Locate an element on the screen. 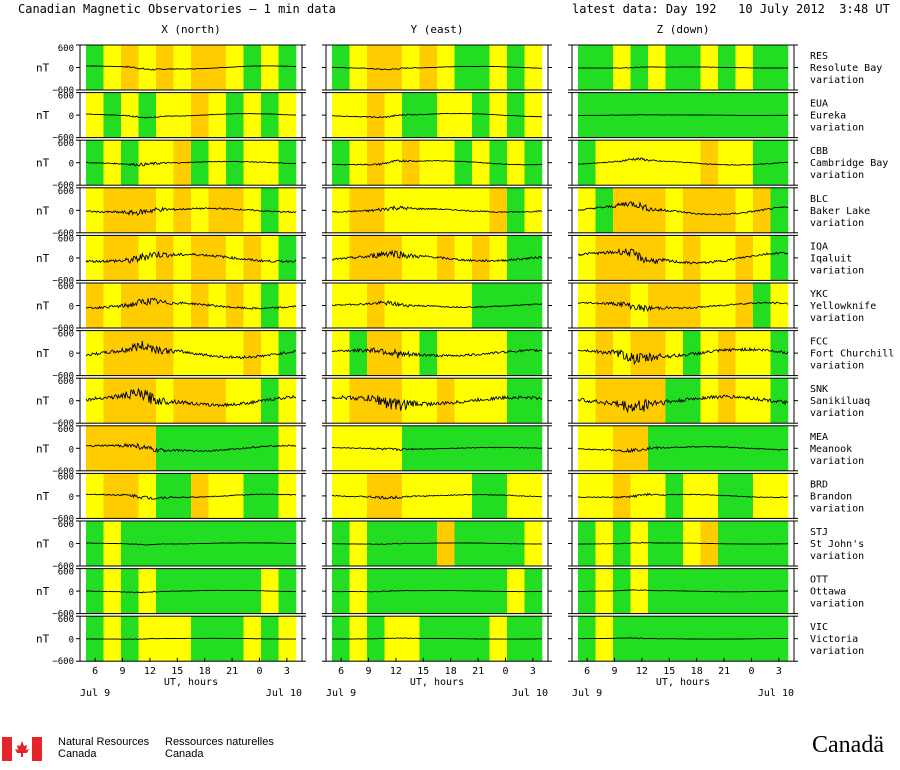 The image size is (900, 770). trace-SNK-x is located at coordinates (191, 398).